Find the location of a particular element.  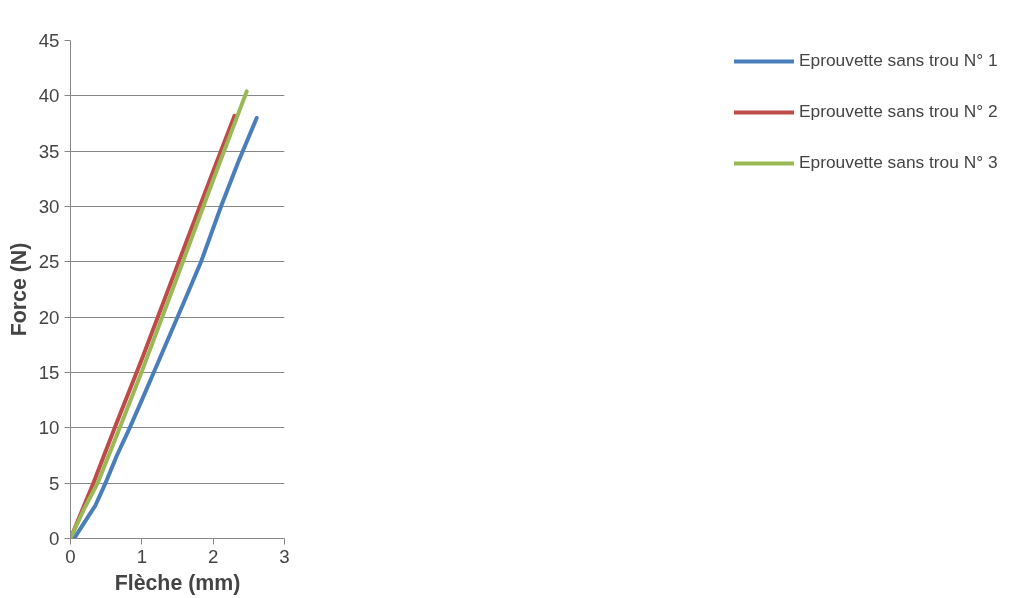

x-tick-label: 1 is located at coordinates (142, 556).